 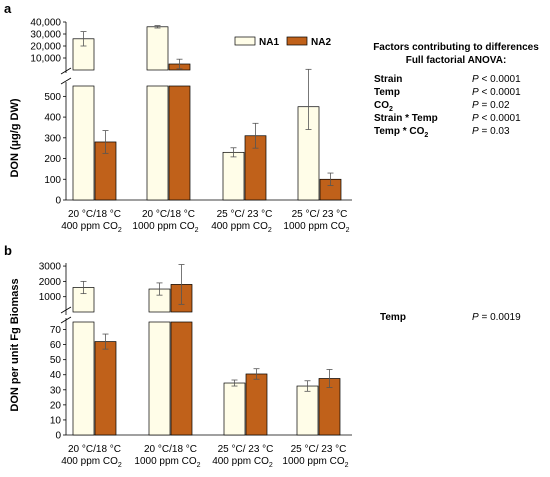 I want to click on y-tick-label: 50, so click(x=56, y=360).